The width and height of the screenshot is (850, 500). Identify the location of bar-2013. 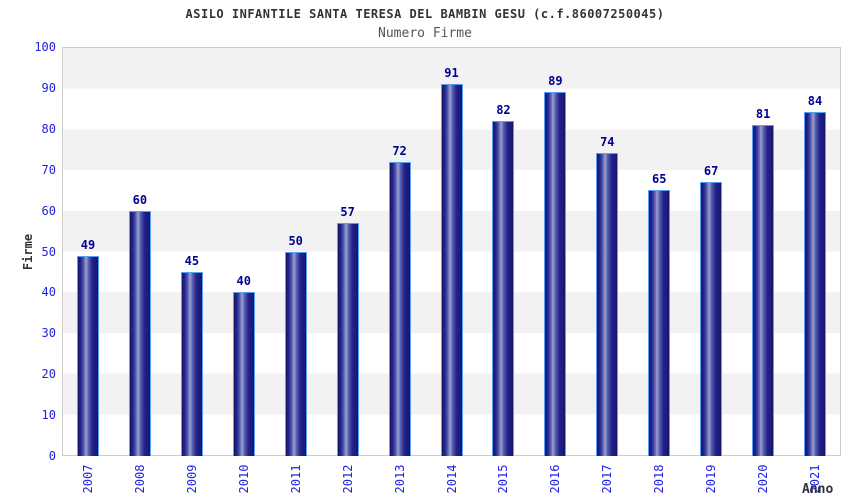
(399, 308).